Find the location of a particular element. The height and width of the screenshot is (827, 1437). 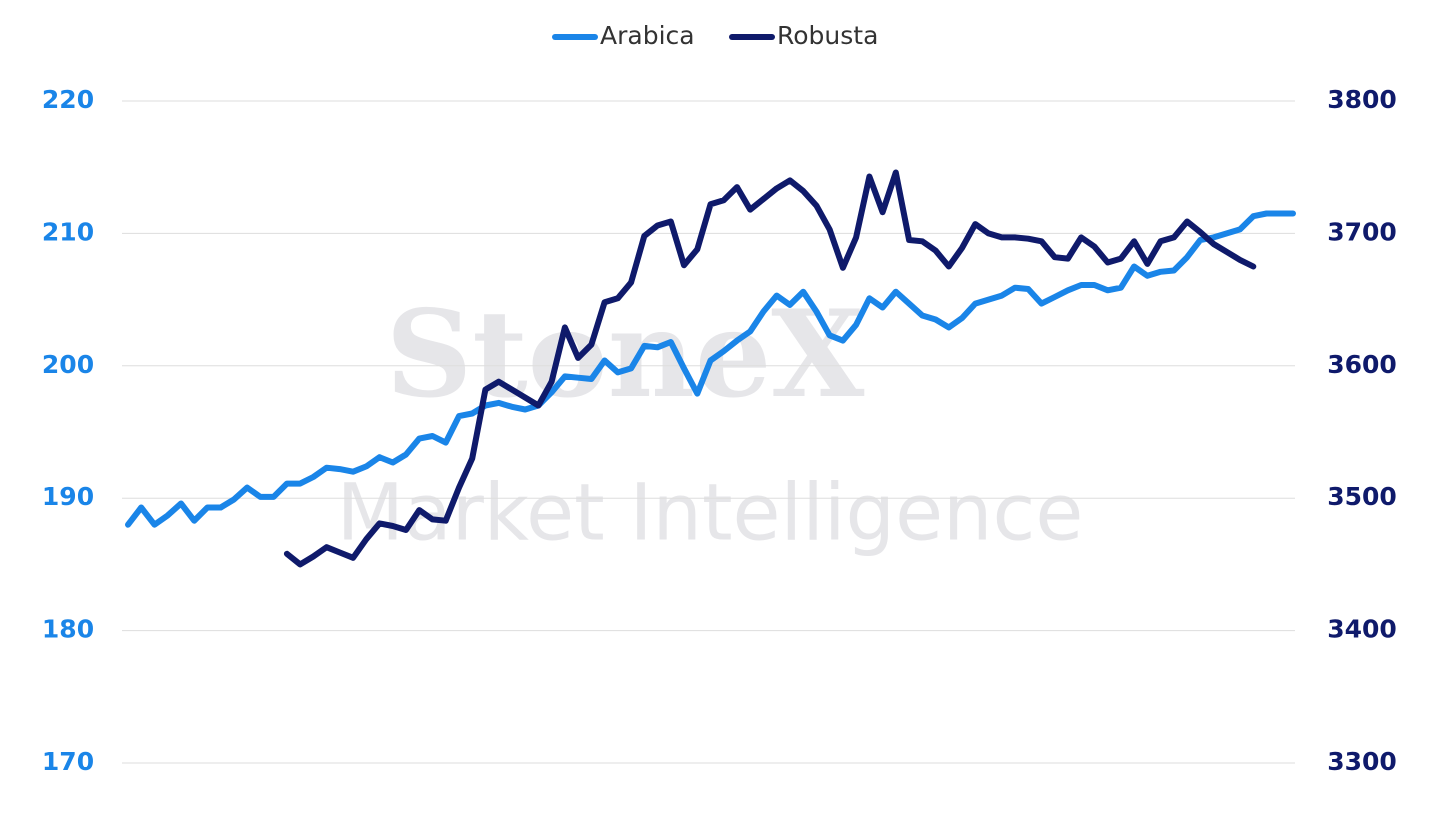

legend: Arabica Robusta is located at coordinates (715, 35).